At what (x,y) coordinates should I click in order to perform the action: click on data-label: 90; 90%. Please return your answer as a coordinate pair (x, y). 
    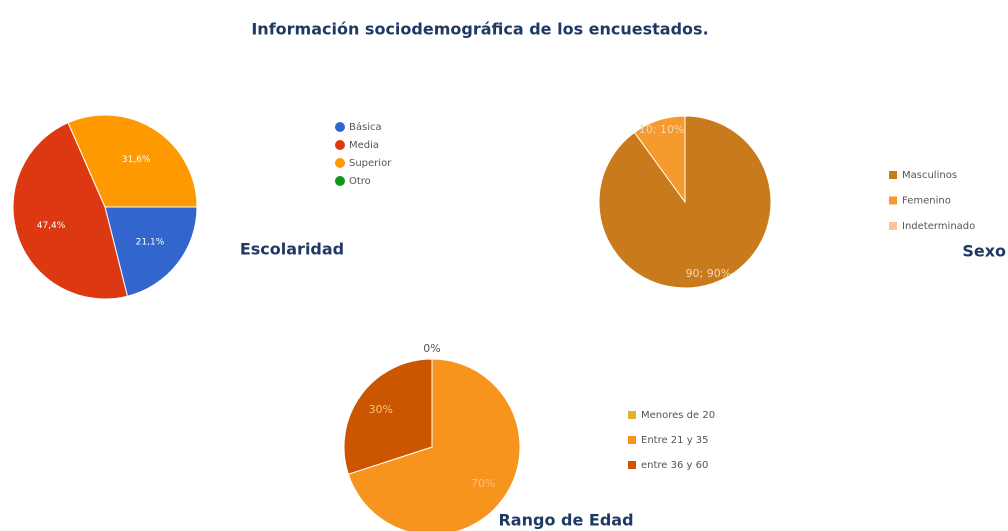
    Looking at the image, I should click on (709, 273).